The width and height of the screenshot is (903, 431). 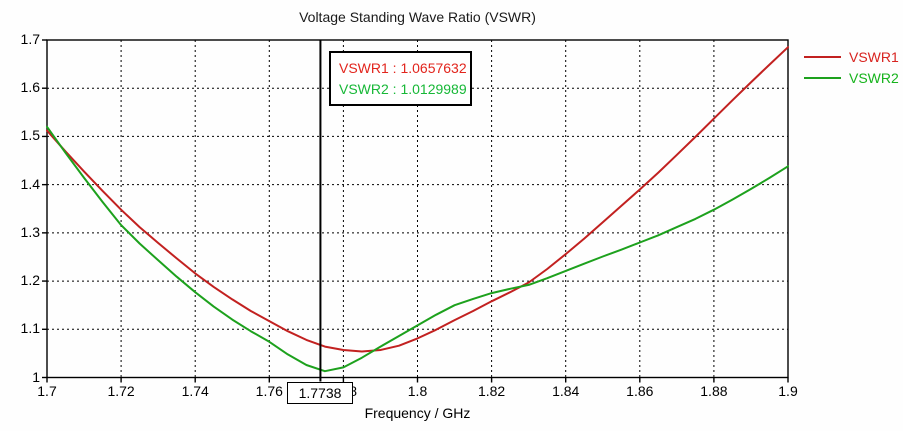 What do you see at coordinates (417, 391) in the screenshot?
I see `x-tick-label: 1.8` at bounding box center [417, 391].